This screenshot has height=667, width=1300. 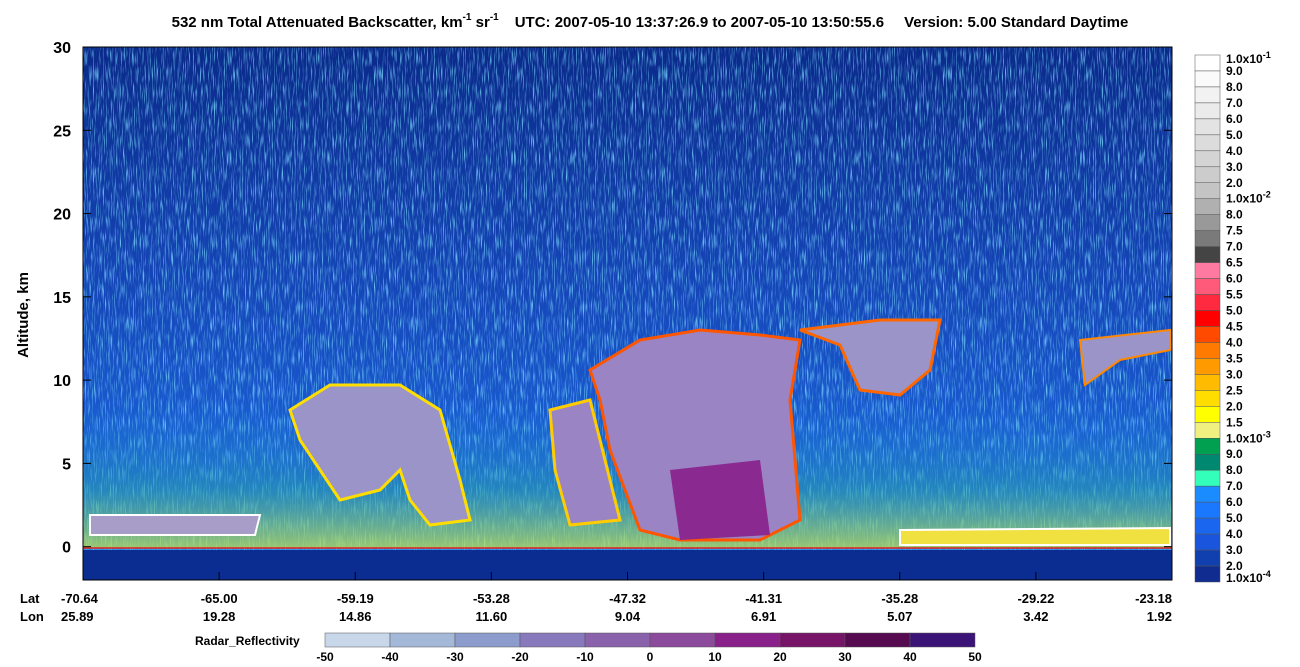 I want to click on lon-label: 11.60, so click(x=491, y=616).